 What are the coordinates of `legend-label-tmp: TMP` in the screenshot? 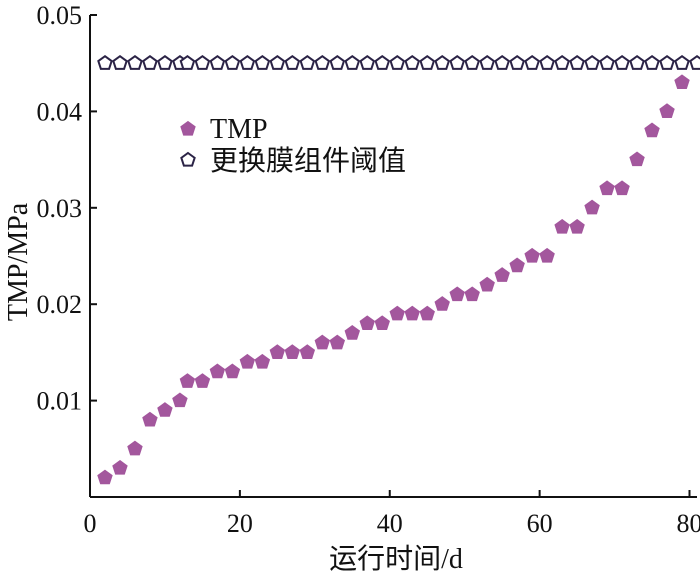 It's located at (239, 129).